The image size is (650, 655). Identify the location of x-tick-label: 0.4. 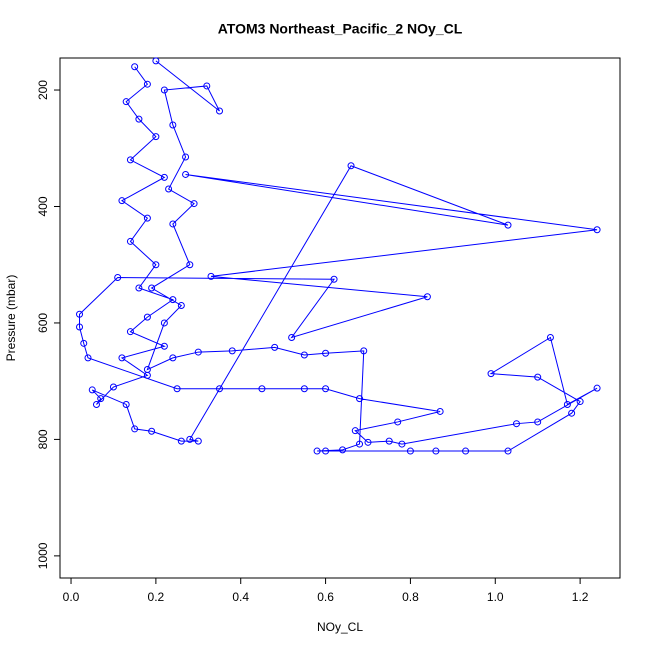
(240, 597).